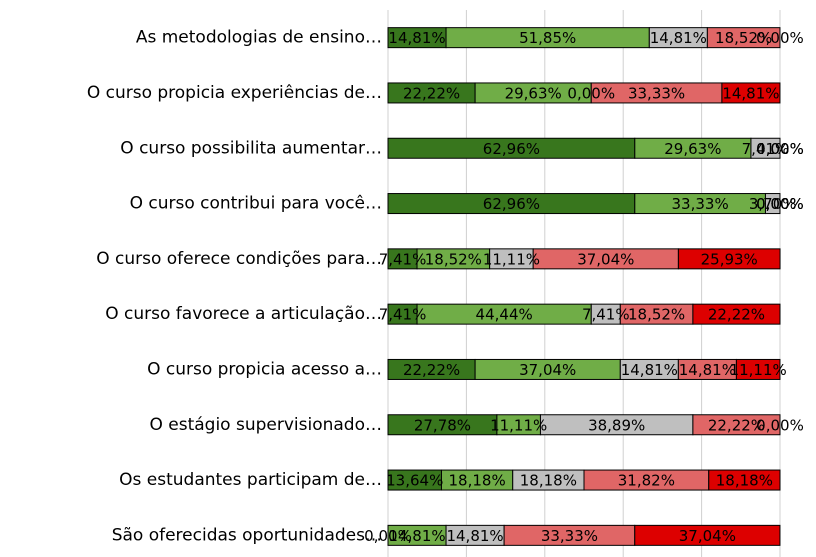  What do you see at coordinates (414, 481) in the screenshot?
I see `data-label: 13,64%` at bounding box center [414, 481].